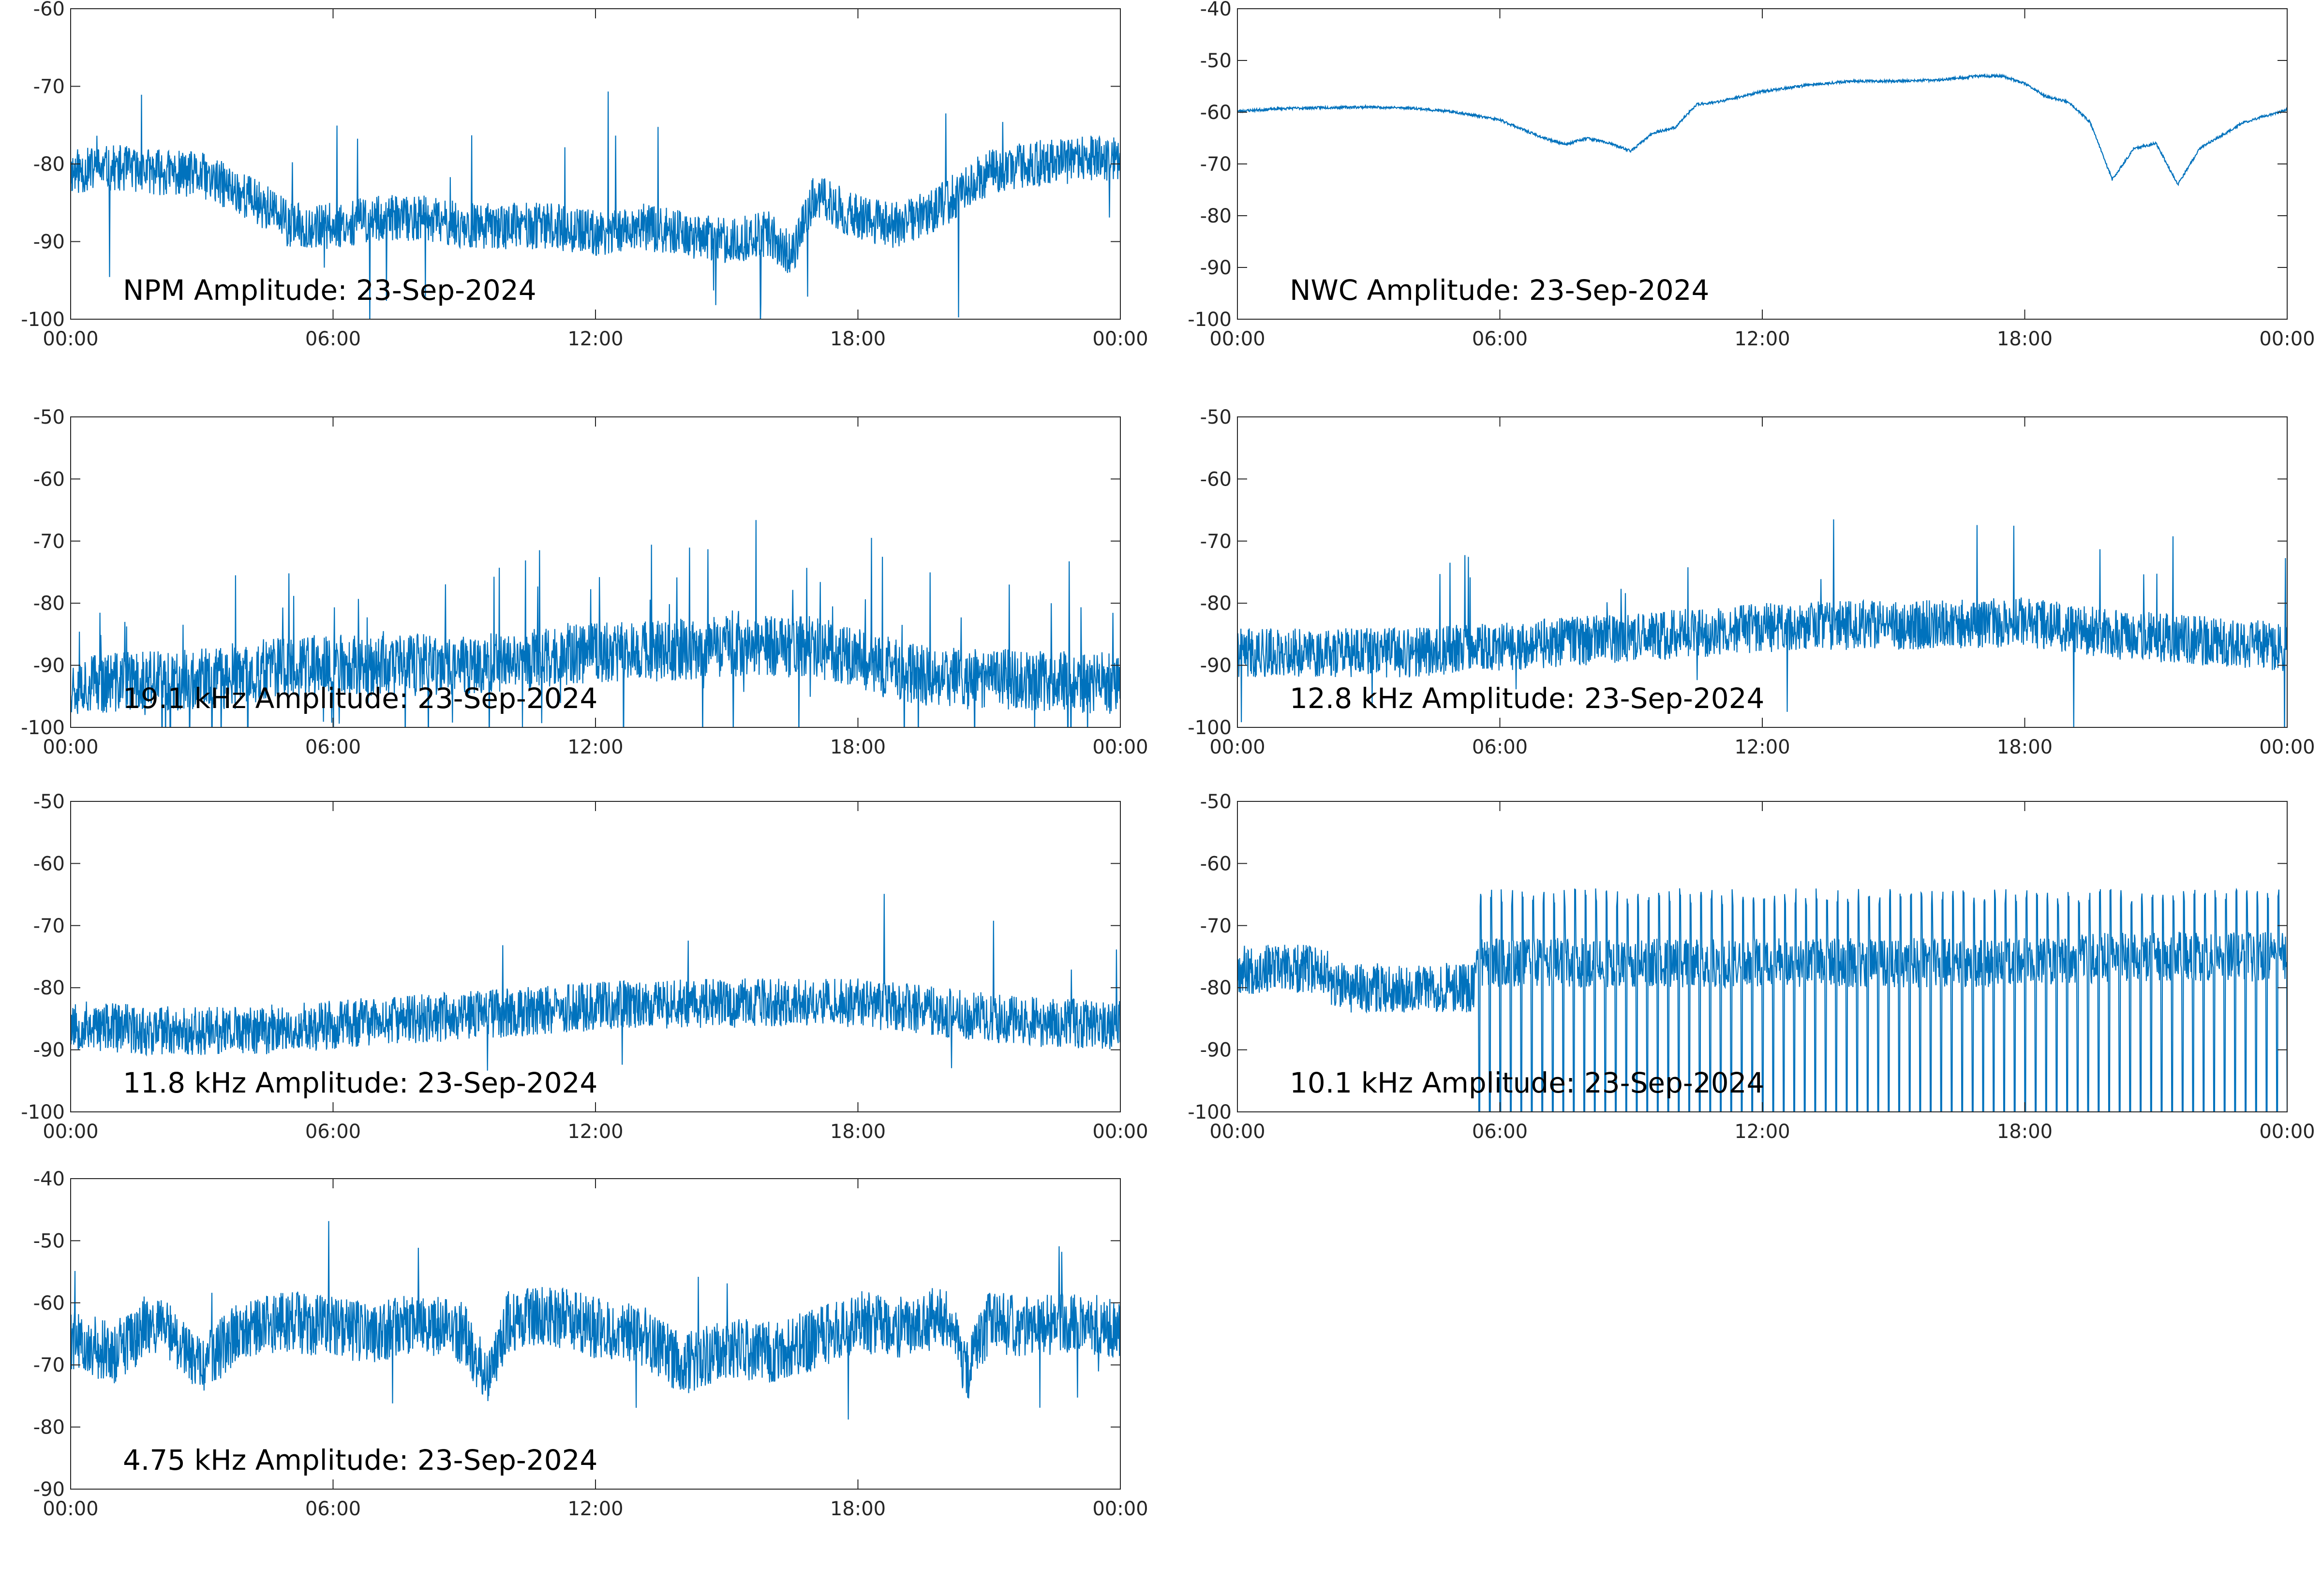 Image resolution: width=2322 pixels, height=1596 pixels. I want to click on panel-title: NPM Amplitude: 23-Sep-2024, so click(329, 290).